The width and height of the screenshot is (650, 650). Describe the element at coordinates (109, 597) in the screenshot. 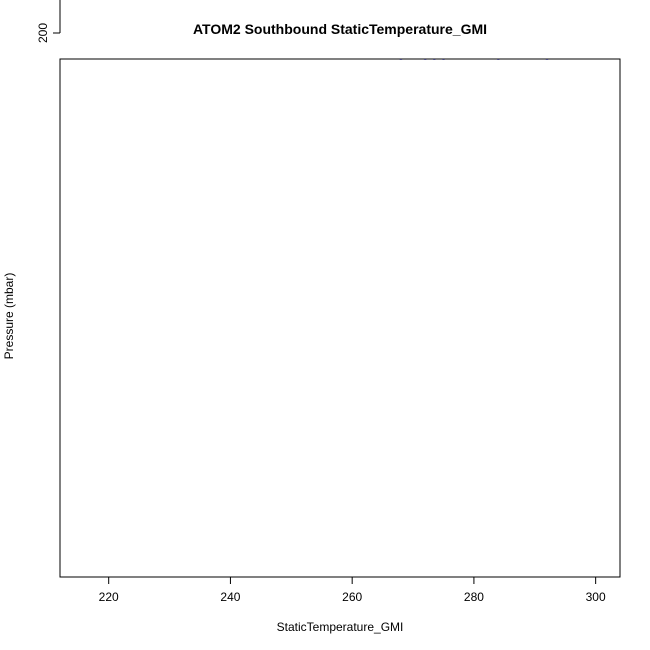

I see `x-tick-label: 220` at that location.